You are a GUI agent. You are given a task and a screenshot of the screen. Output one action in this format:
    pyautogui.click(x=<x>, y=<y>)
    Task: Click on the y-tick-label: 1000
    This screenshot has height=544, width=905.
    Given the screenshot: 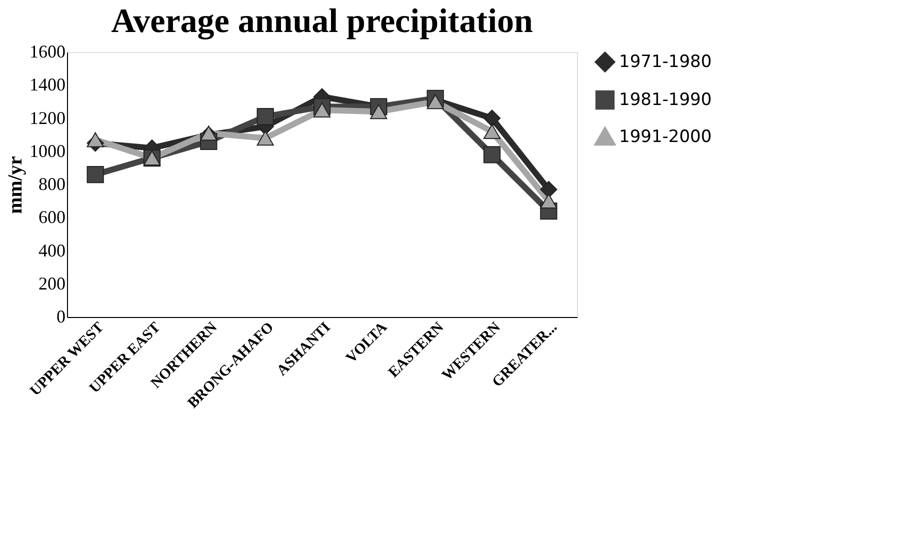 What is the action you would take?
    pyautogui.click(x=48, y=150)
    